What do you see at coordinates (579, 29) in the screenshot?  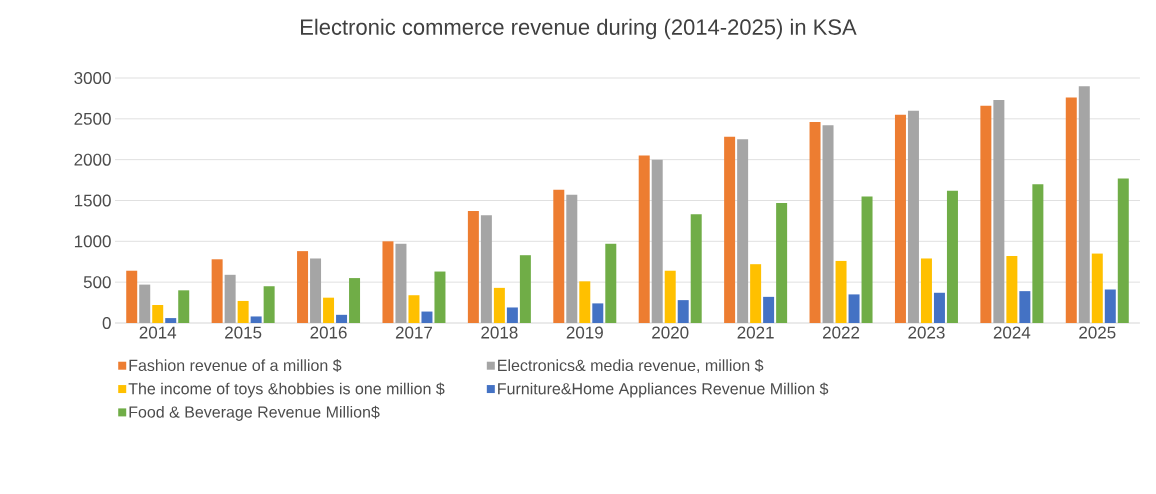 I see `chart-title: Electronic commerce revenue during (2014-2025) in KSA` at bounding box center [579, 29].